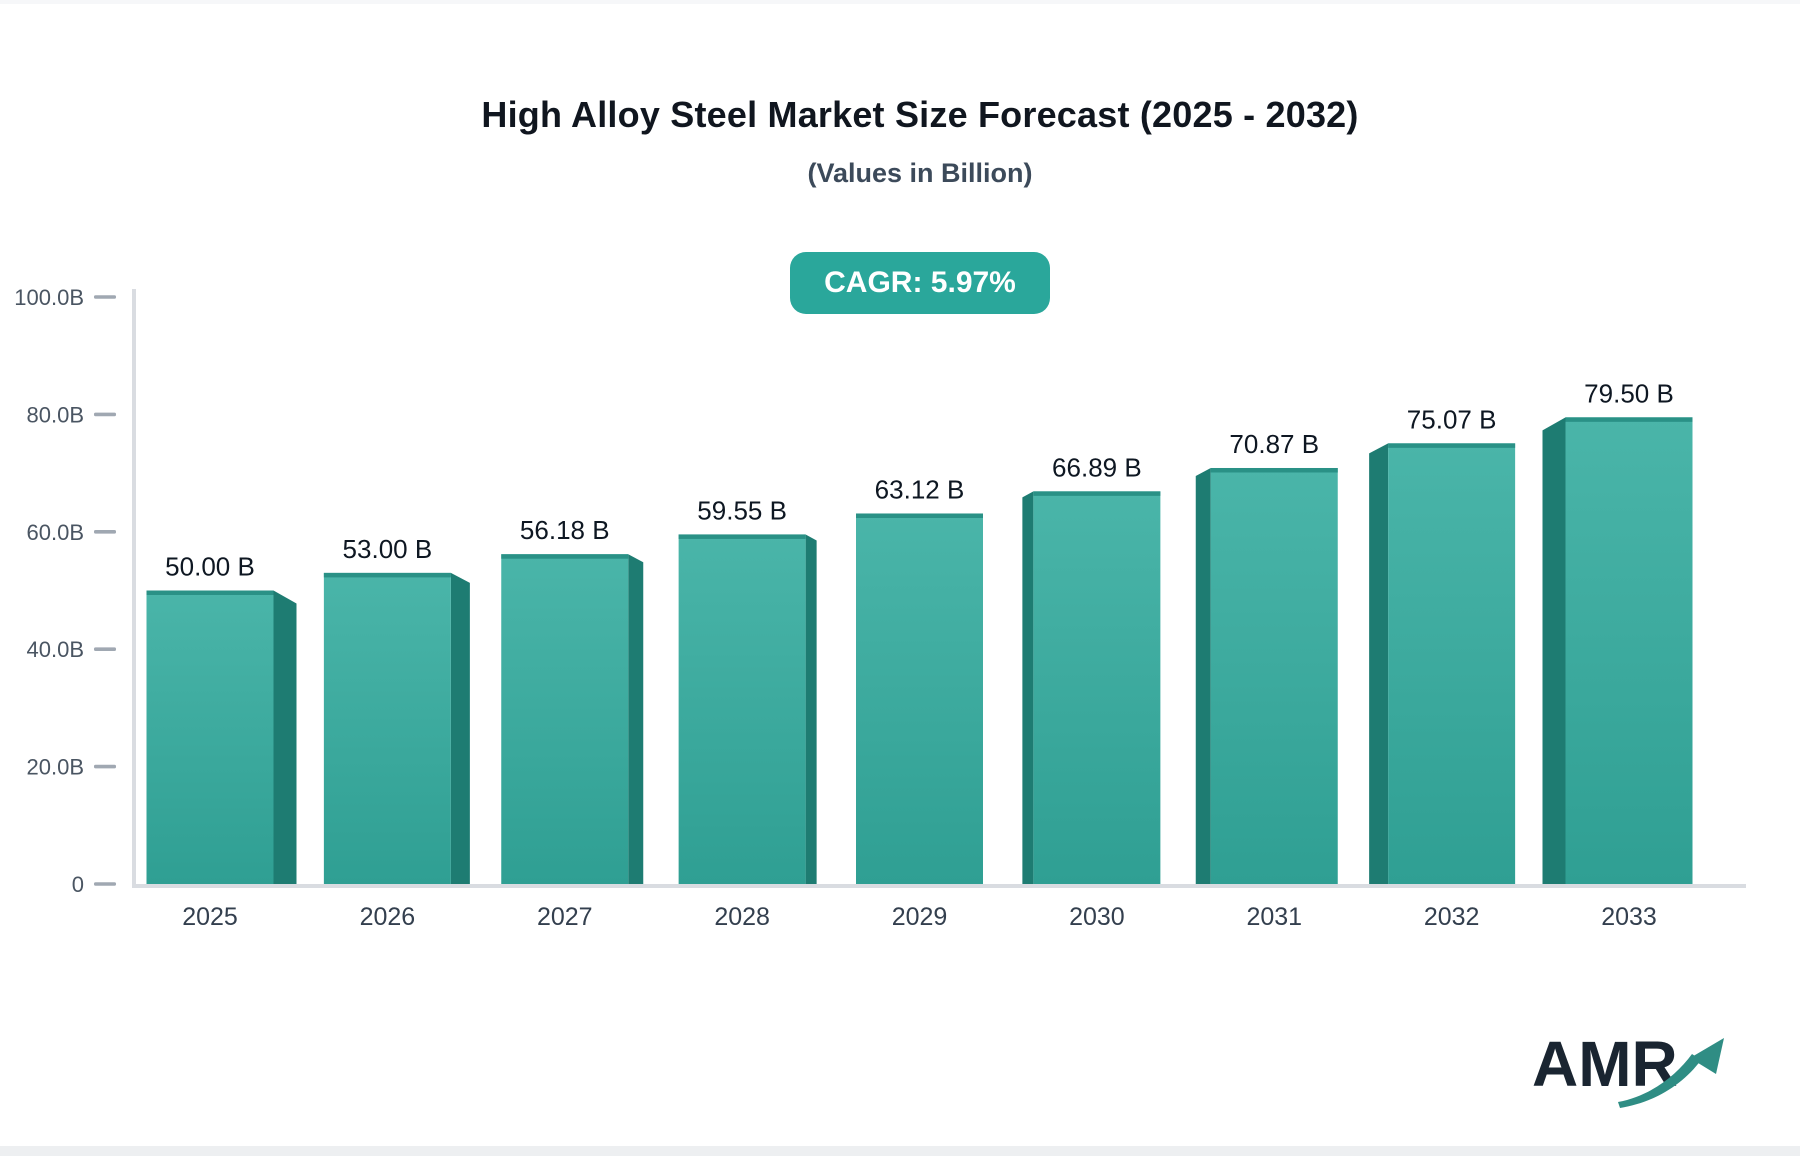 This screenshot has height=1156, width=1800. Describe the element at coordinates (920, 283) in the screenshot. I see `cagr-badge: CAGR: 5.97%` at that location.